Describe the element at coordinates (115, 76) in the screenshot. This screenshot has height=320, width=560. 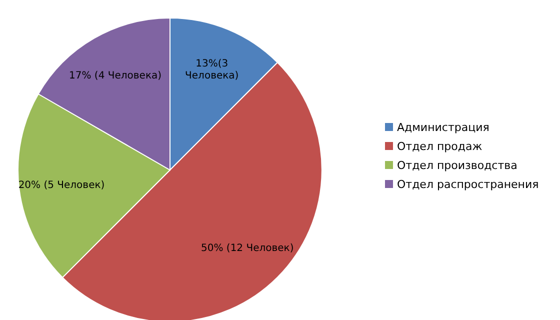
I see `data-label: 17% (4 Человека)` at that location.